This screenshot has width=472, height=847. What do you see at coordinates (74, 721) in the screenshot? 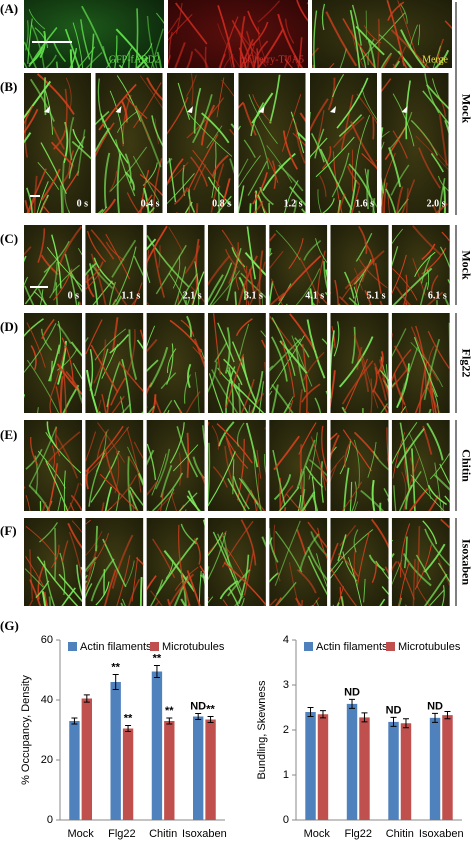
I see `error-bar` at bounding box center [74, 721].